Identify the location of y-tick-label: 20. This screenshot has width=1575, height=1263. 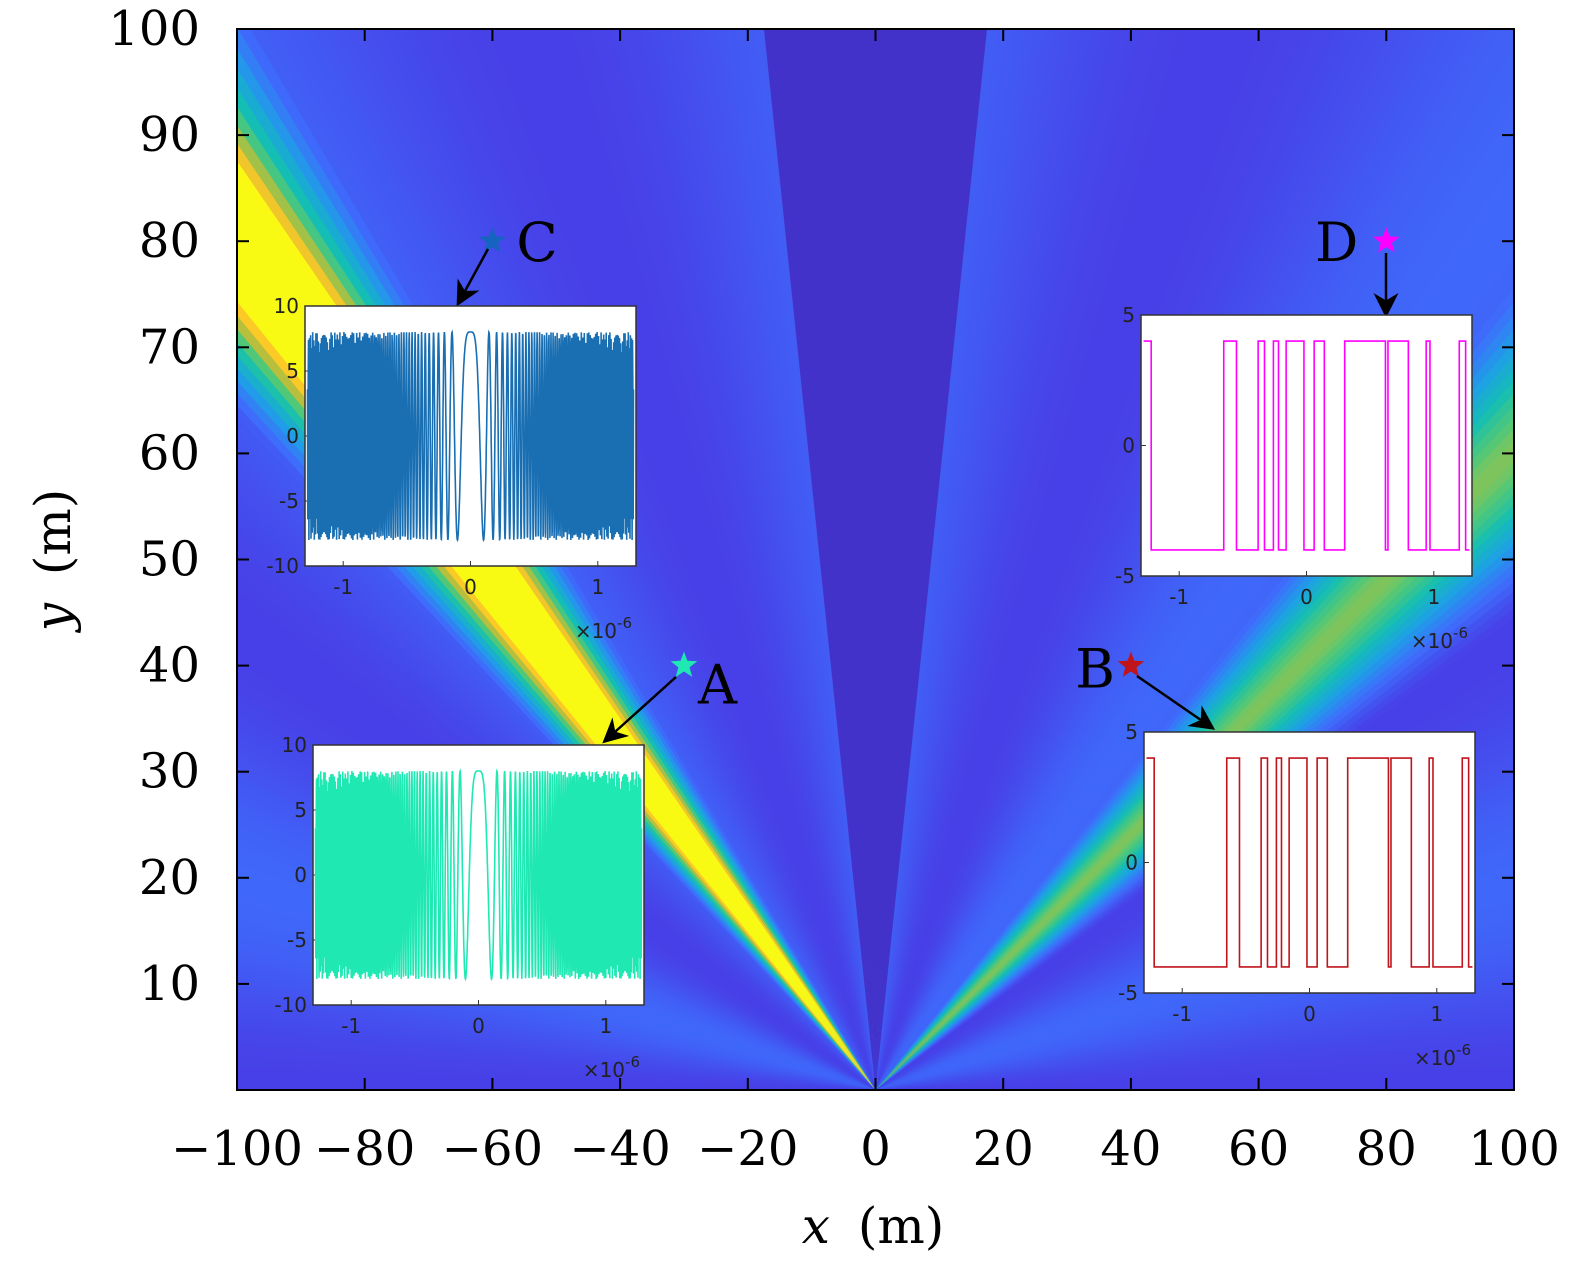
(169, 878).